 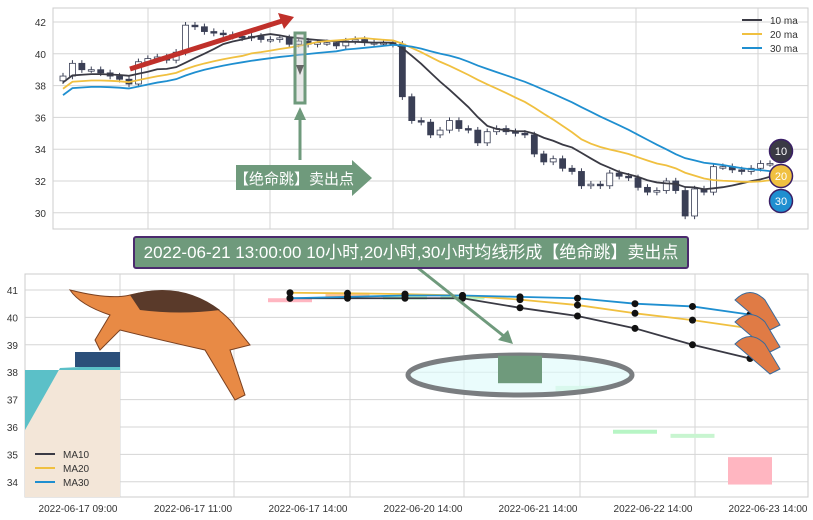 I want to click on y-tick-label: 30, so click(x=41, y=214).